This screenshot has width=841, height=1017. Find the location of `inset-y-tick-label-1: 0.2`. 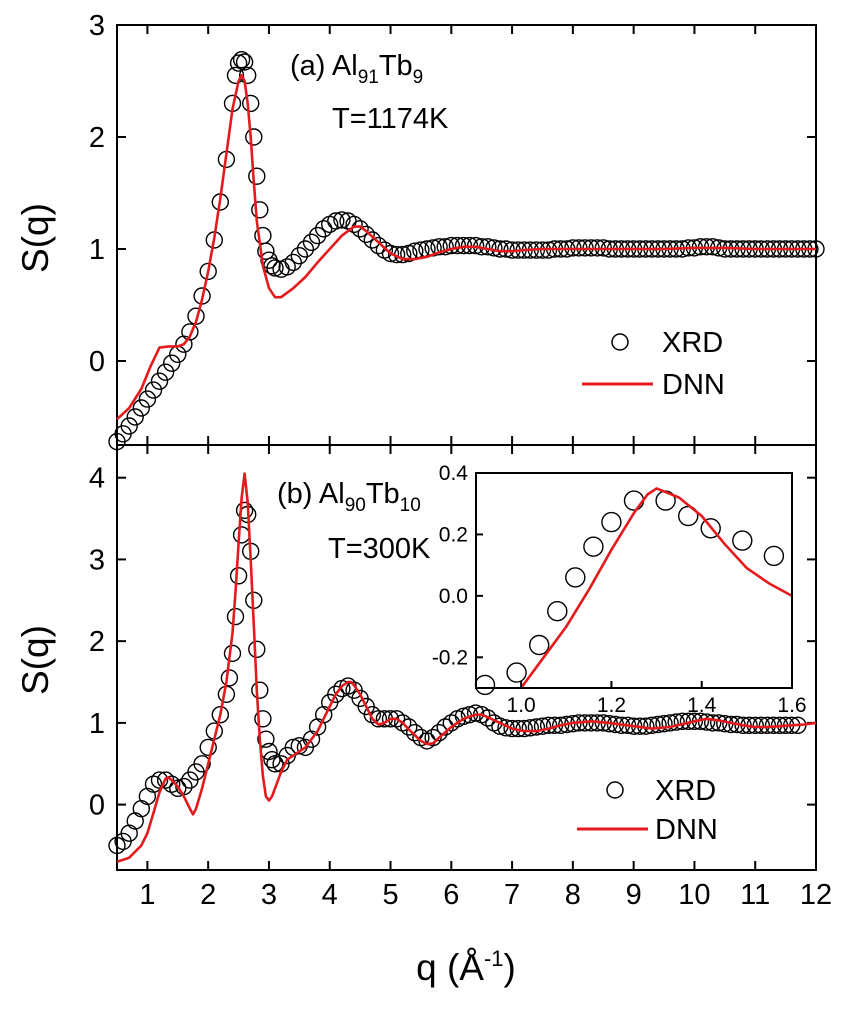

inset-y-tick-label-1: 0.2 is located at coordinates (453, 534).